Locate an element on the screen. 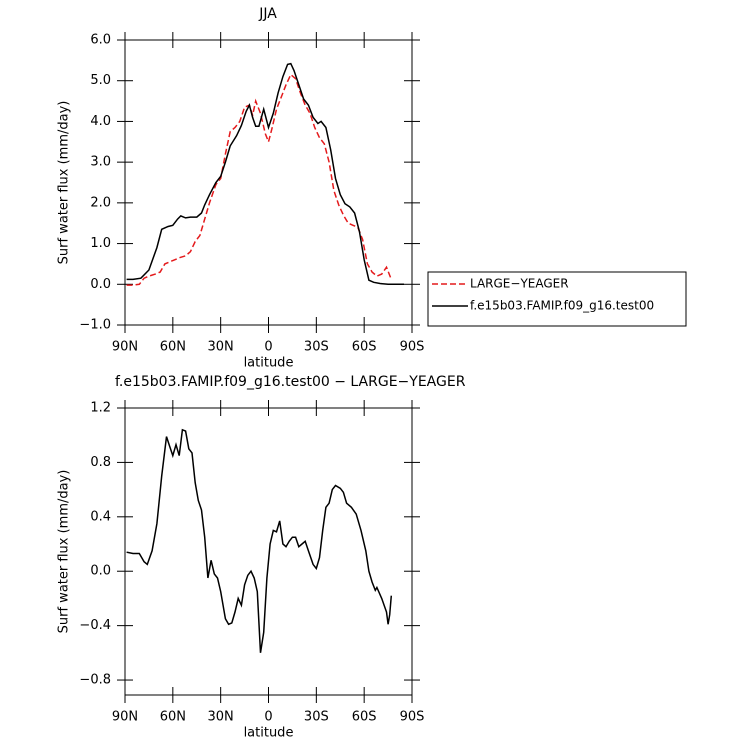  y-tick-label: 0.4 is located at coordinates (100, 516).